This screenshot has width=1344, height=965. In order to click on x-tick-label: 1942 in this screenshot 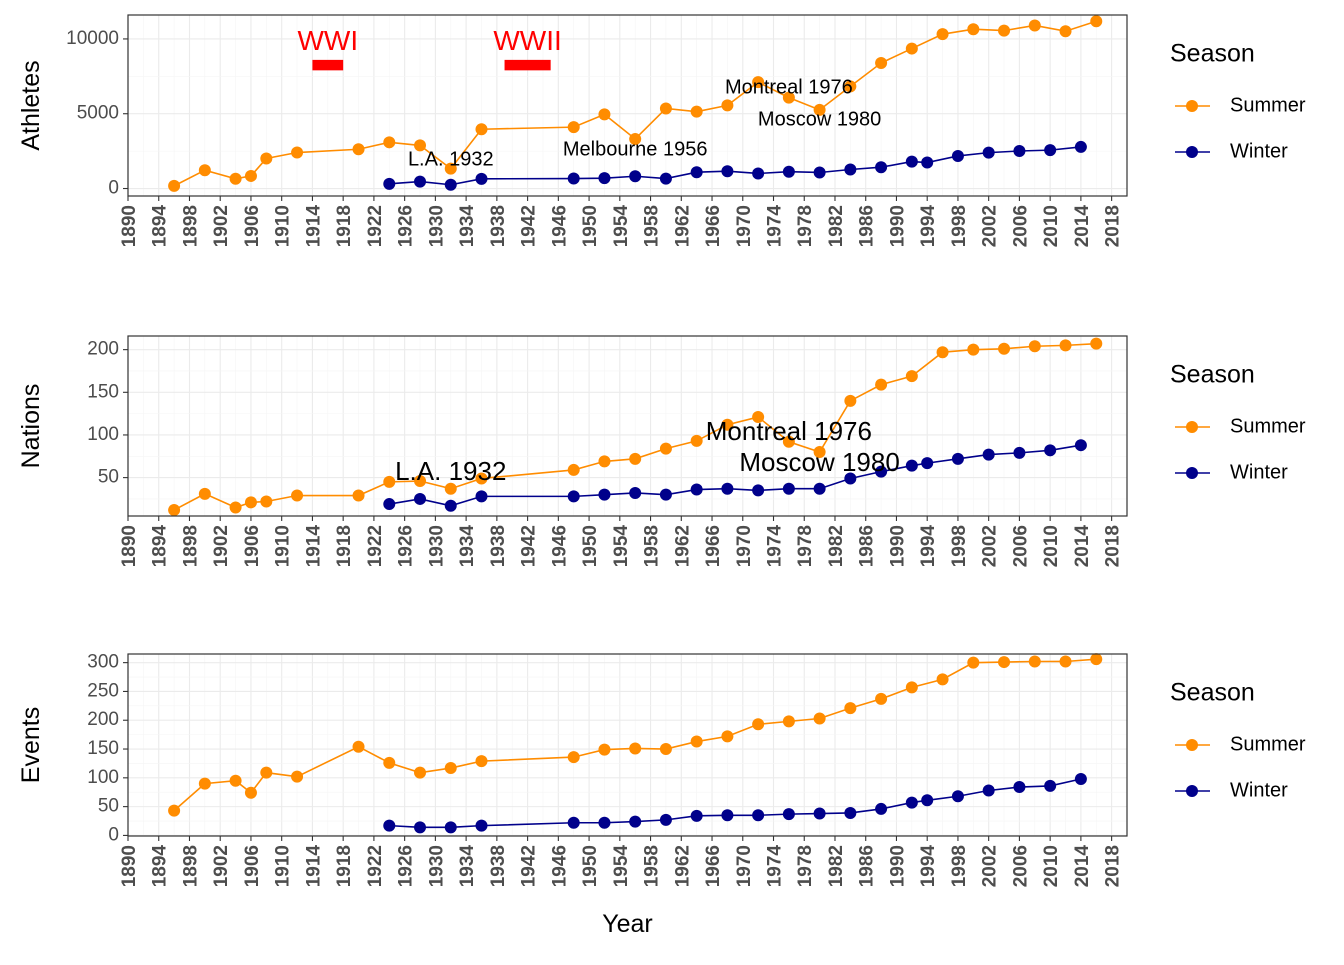, I will do `click(529, 226)`.